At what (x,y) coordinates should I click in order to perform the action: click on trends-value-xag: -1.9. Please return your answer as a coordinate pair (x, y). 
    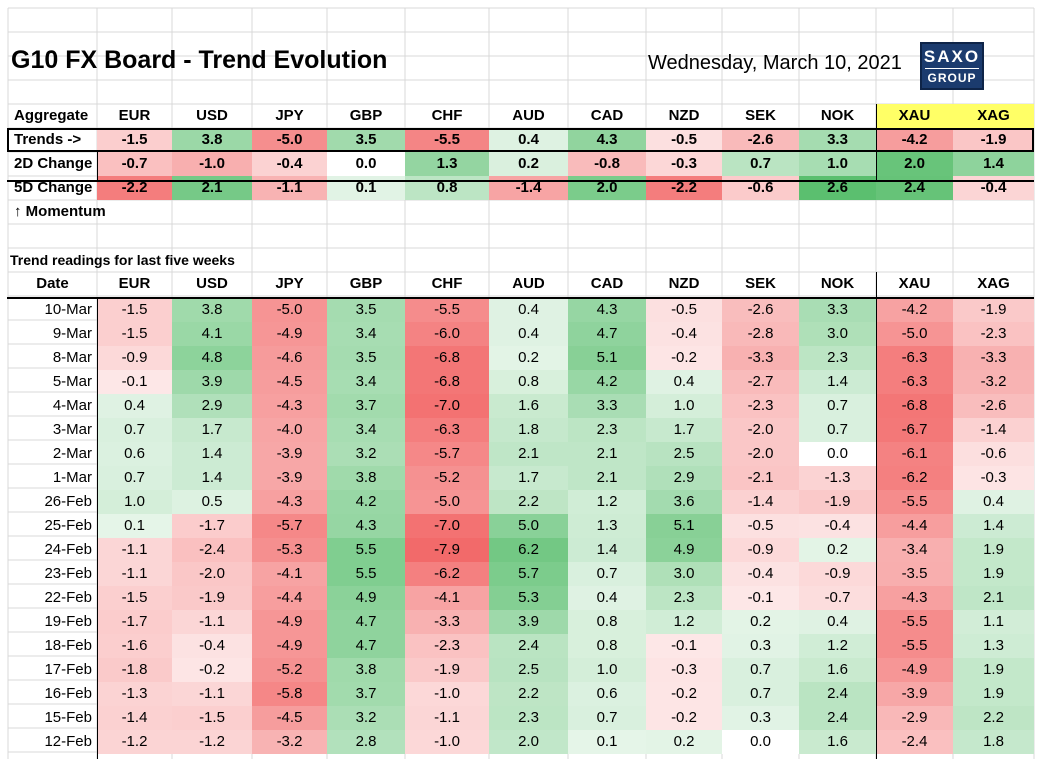
    Looking at the image, I should click on (993, 140).